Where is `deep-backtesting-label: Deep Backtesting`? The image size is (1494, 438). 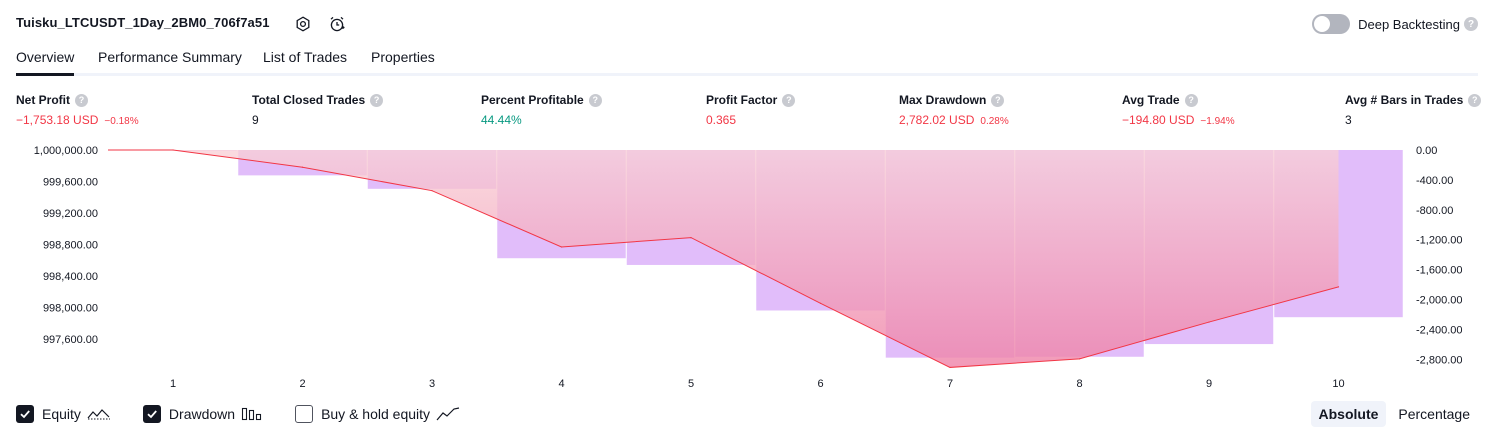
deep-backtesting-label: Deep Backtesting is located at coordinates (1409, 24).